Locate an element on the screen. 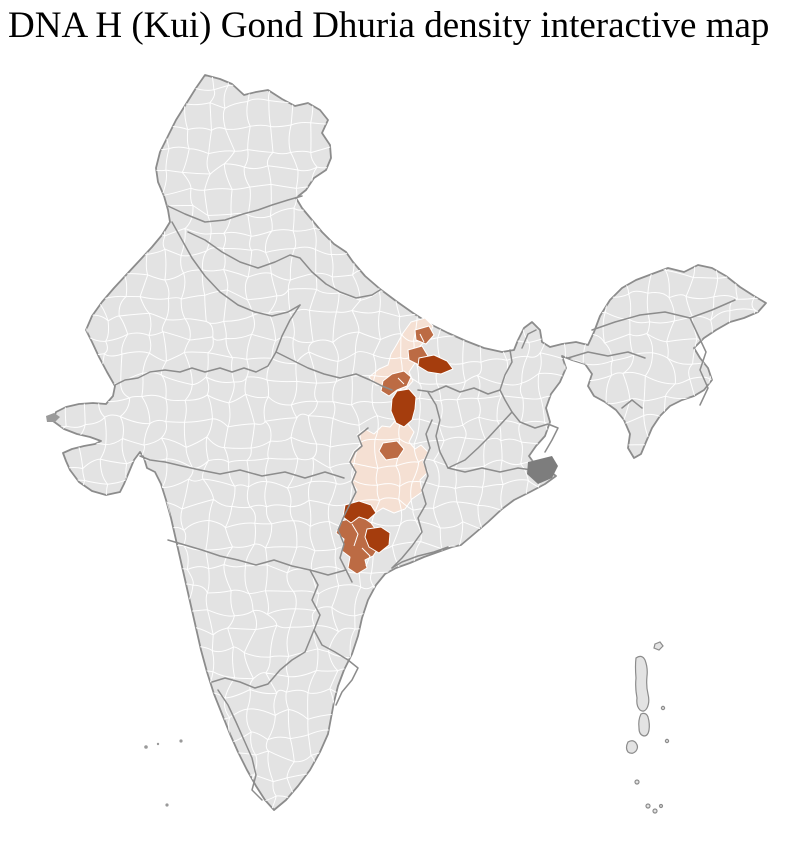 Image resolution: width=806 pixels, height=854 pixels. density-high-regions is located at coordinates (394, 450).